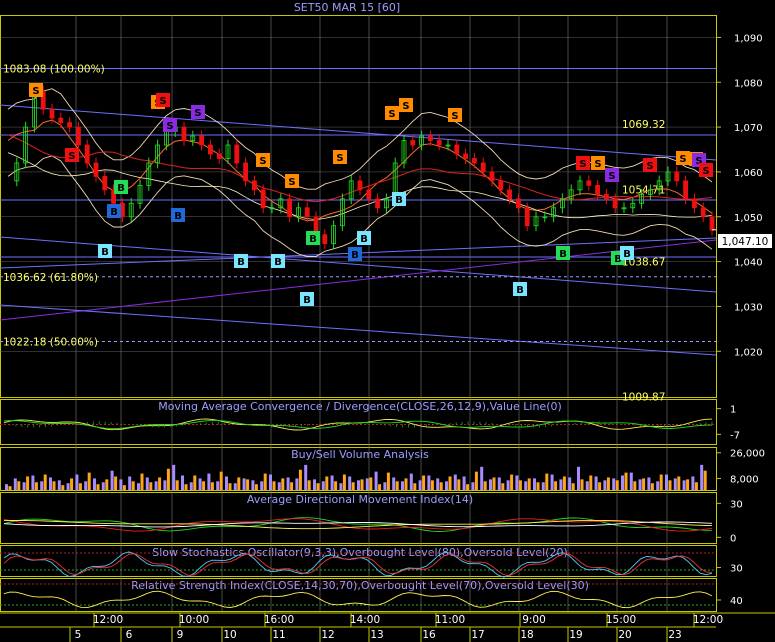  What do you see at coordinates (733, 538) in the screenshot?
I see `adx-tick-label: 0` at bounding box center [733, 538].